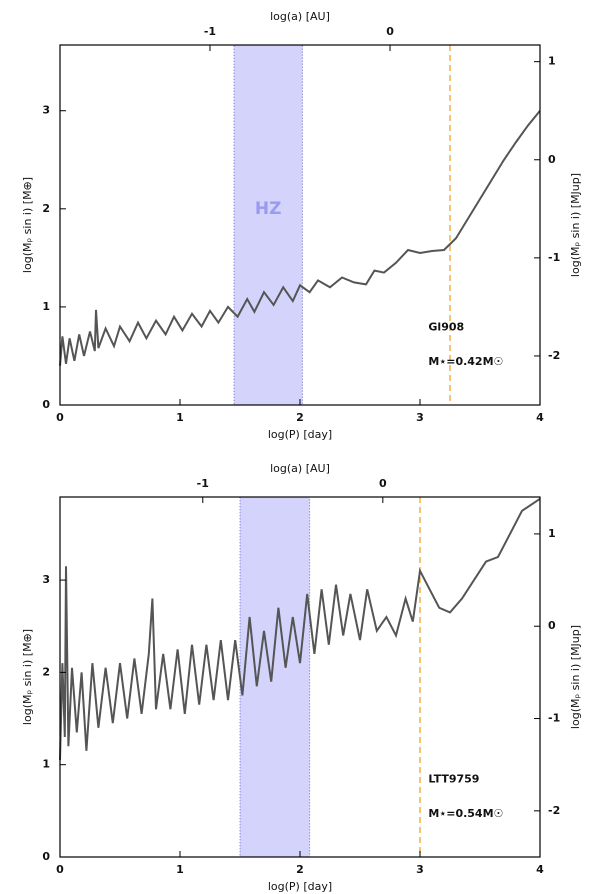 The width and height of the screenshot is (600, 894). What do you see at coordinates (465, 813) in the screenshot?
I see `star-mass: M⋆=0.54M☉` at bounding box center [465, 813].